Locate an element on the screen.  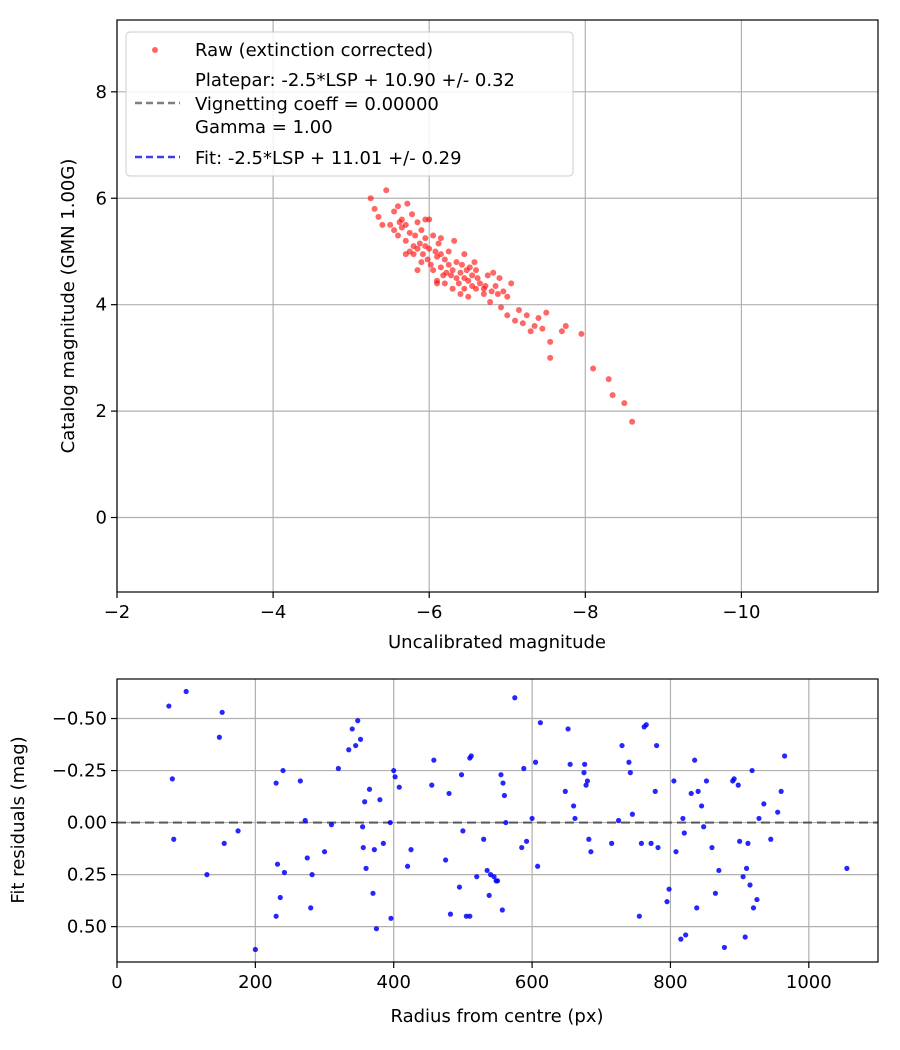
y-tick-label: 2 is located at coordinates (101, 411).